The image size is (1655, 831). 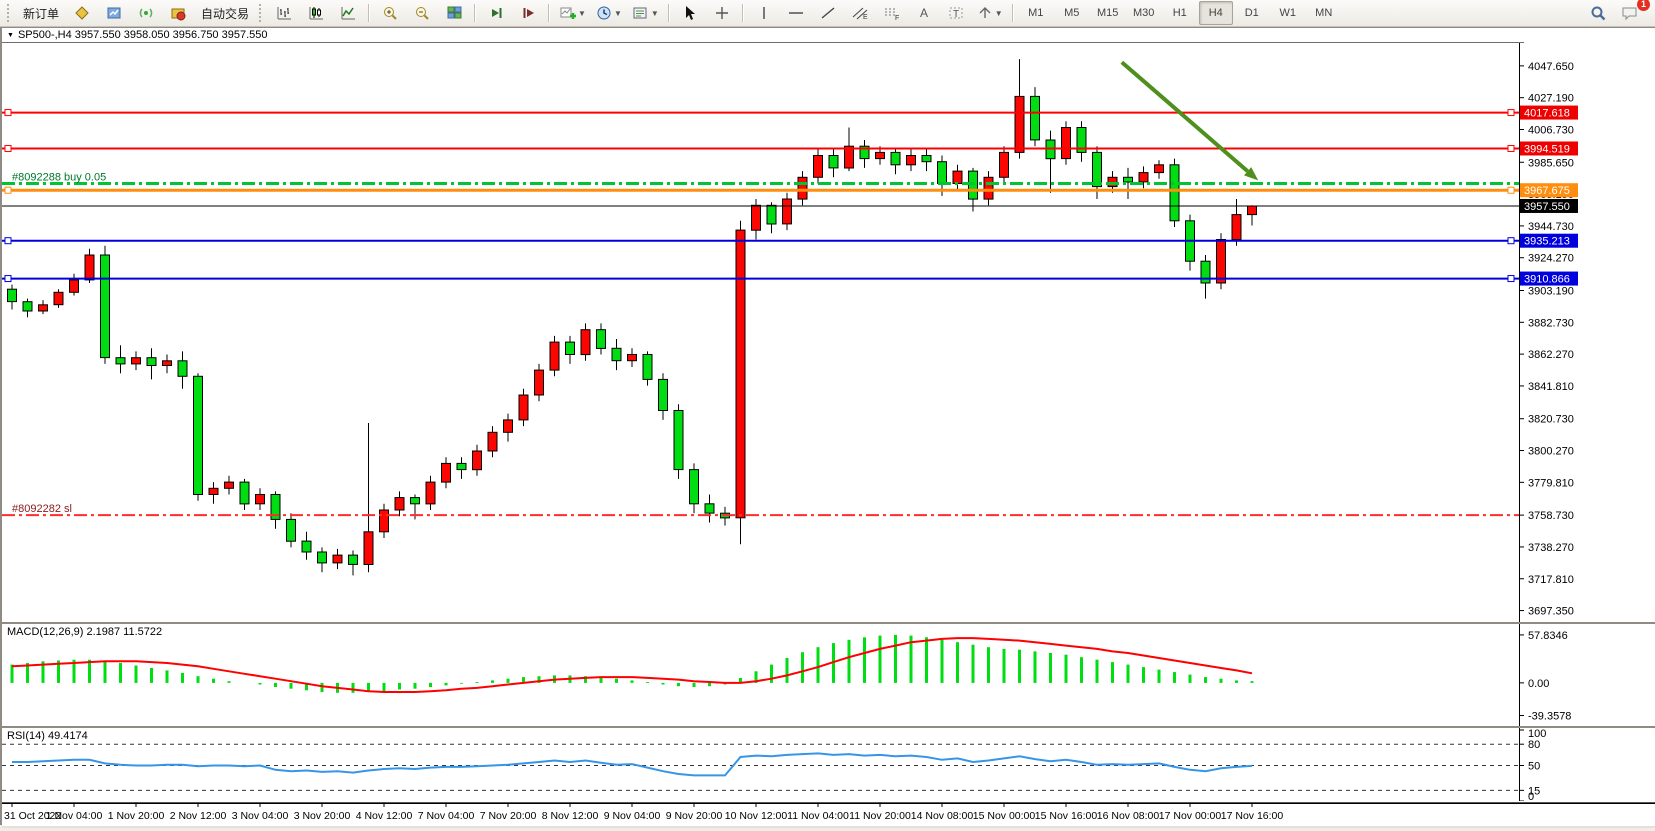 What do you see at coordinates (572, 13) in the screenshot?
I see `add-indicator-button: ▼` at bounding box center [572, 13].